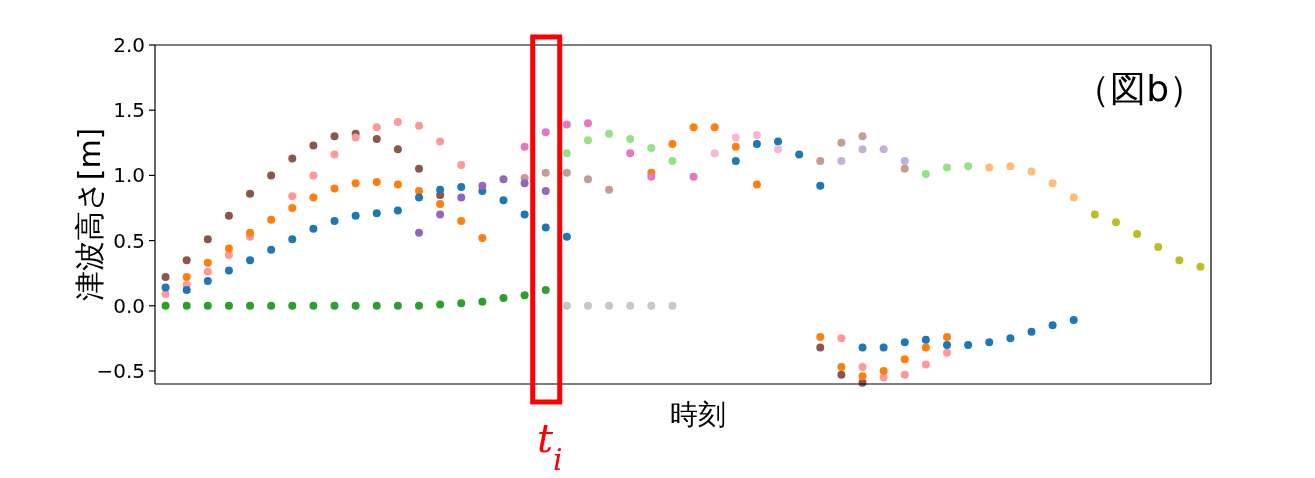 This screenshot has height=478, width=1315. I want to click on x-axis-title: 時刻, so click(698, 414).